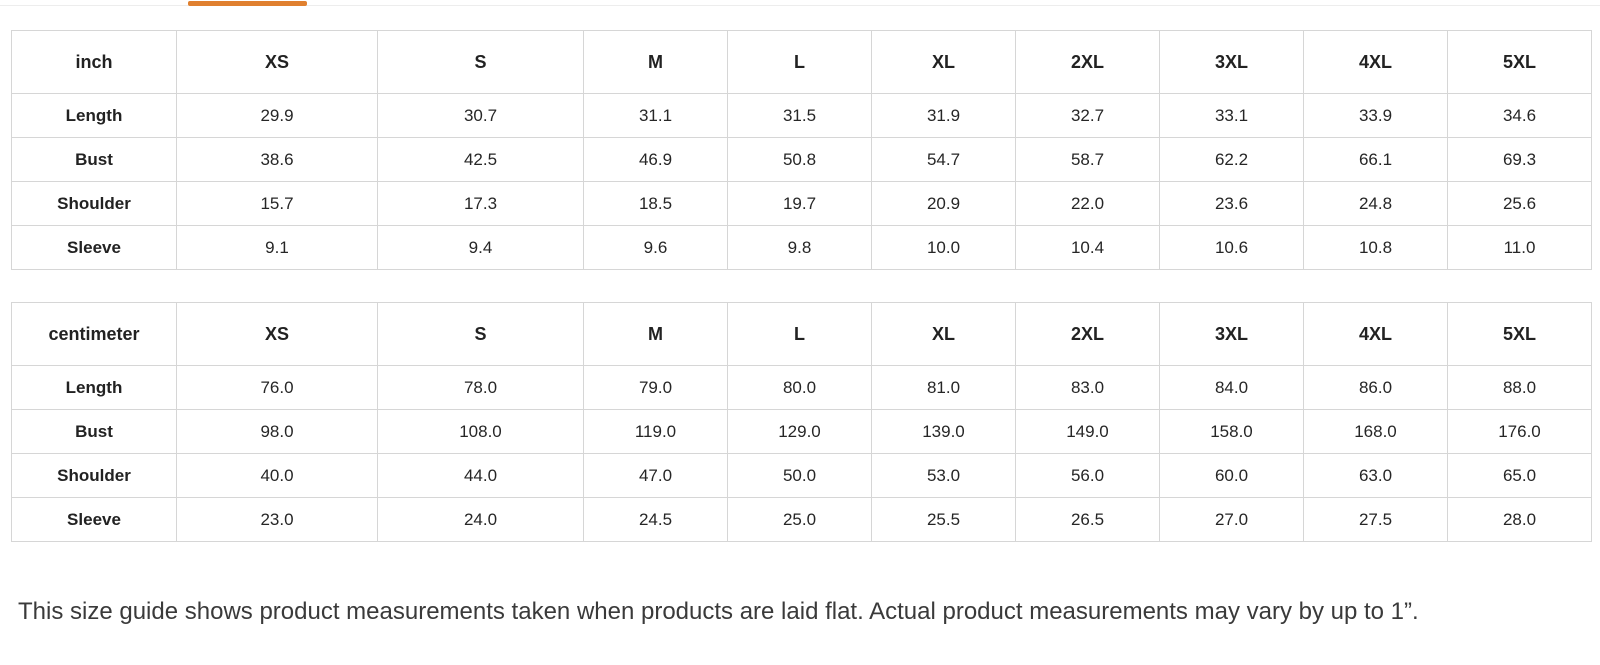 The image size is (1600, 665). Describe the element at coordinates (655, 431) in the screenshot. I see `measurement-value: 119.0` at that location.